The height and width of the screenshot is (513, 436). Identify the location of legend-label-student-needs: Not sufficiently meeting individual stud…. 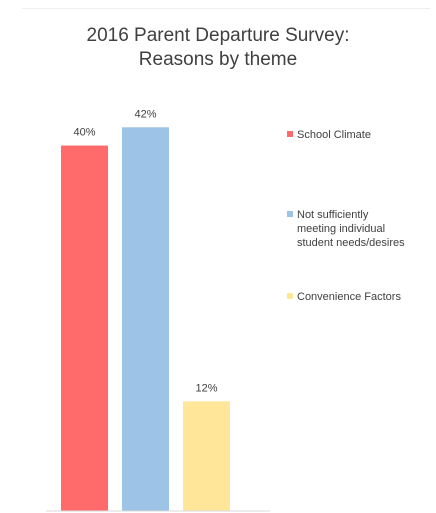
(351, 229).